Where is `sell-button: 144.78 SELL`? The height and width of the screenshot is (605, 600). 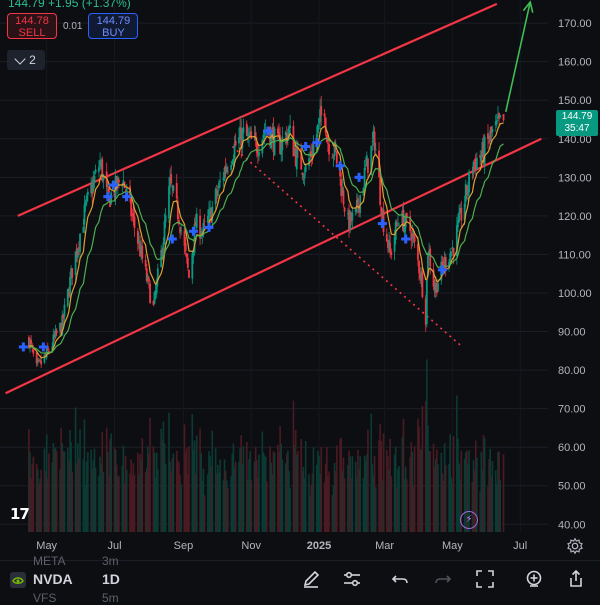
sell-button: 144.78 SELL is located at coordinates (32, 26).